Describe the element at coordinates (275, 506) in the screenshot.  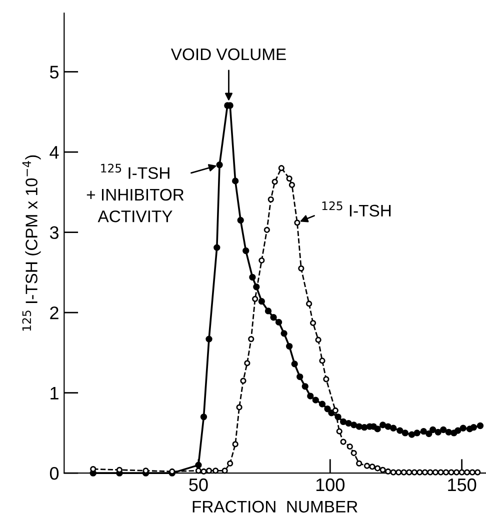
I see `x-axis-title: FRACTION NUMBER` at that location.